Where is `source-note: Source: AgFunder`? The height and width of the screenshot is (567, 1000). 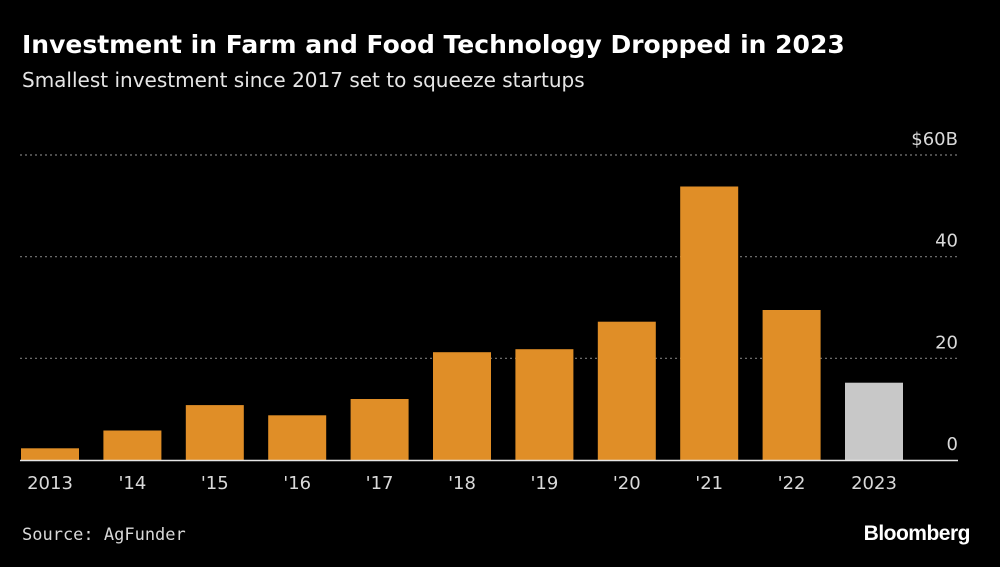
source-note: Source: AgFunder is located at coordinates (104, 535).